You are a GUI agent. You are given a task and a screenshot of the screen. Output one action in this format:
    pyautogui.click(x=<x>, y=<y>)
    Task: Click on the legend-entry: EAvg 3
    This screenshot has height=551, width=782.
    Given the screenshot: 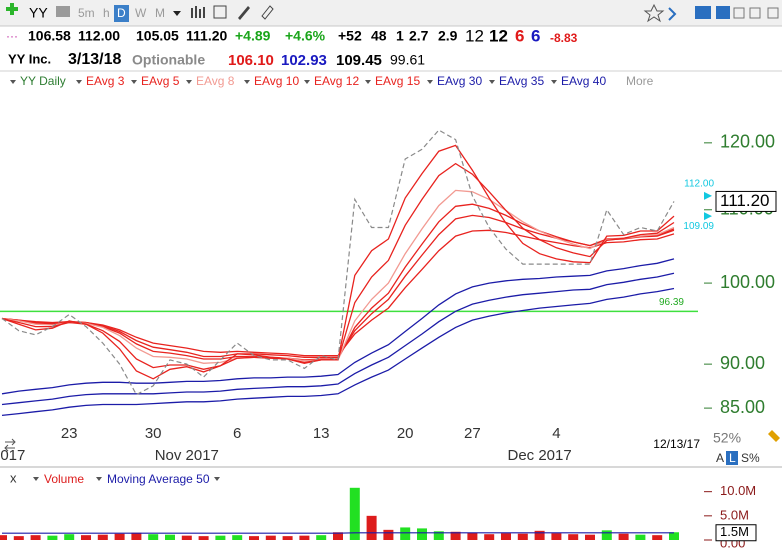 What is the action you would take?
    pyautogui.click(x=105, y=81)
    